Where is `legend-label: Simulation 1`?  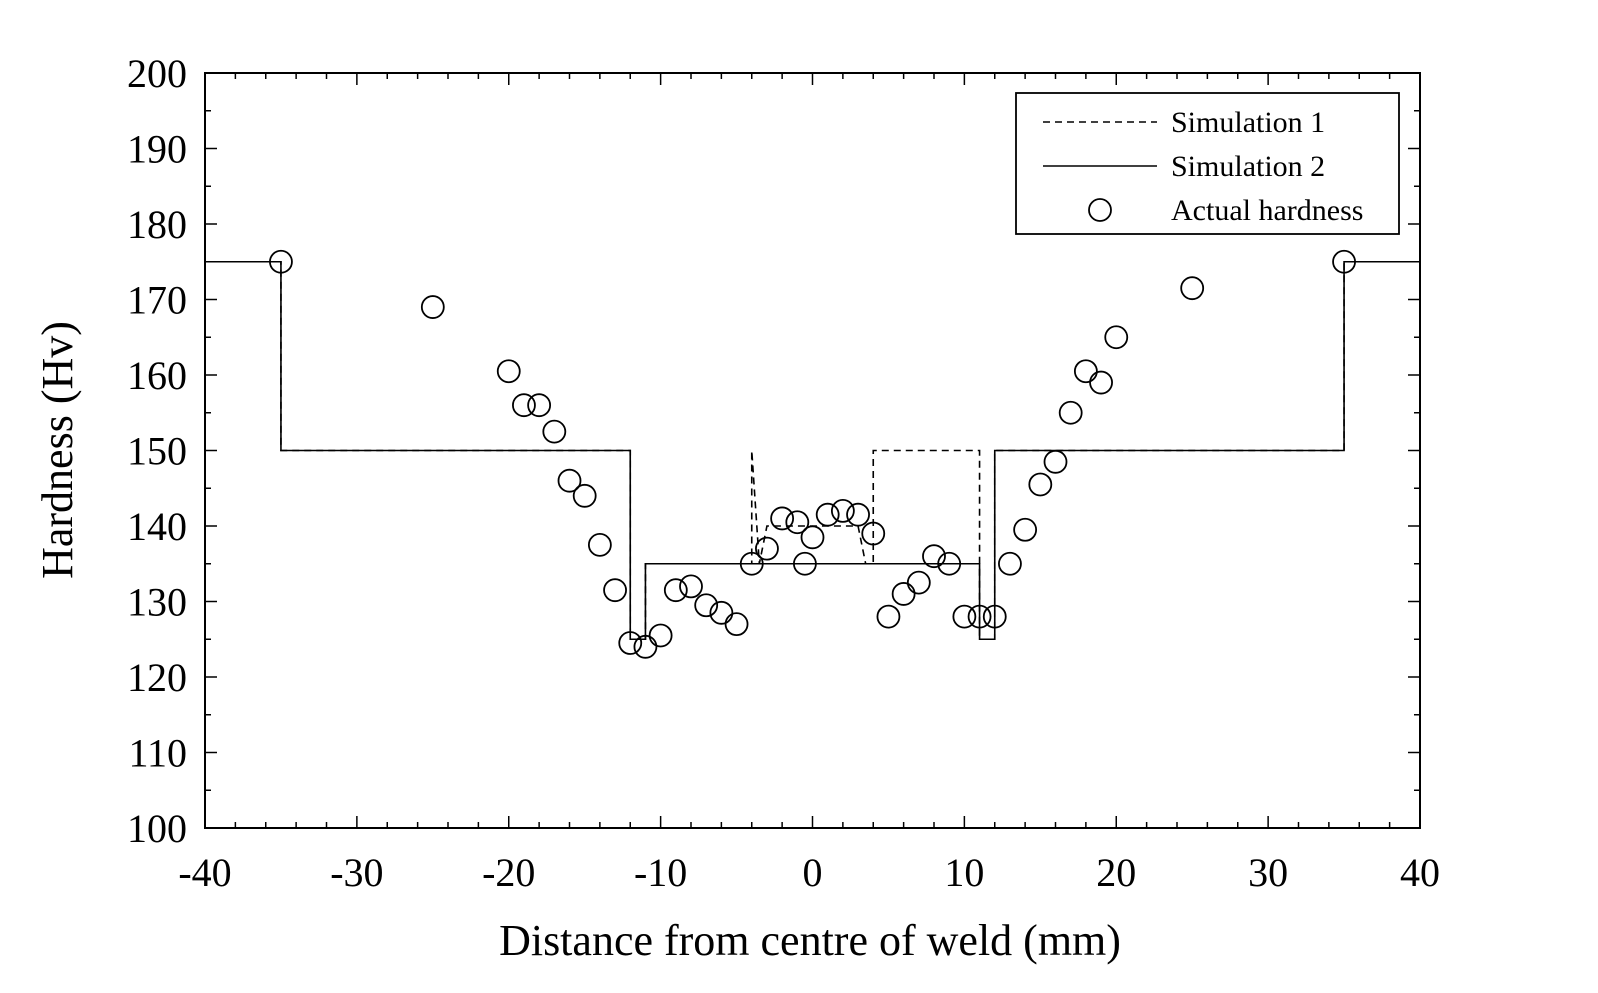 legend-label: Simulation 1 is located at coordinates (1248, 122).